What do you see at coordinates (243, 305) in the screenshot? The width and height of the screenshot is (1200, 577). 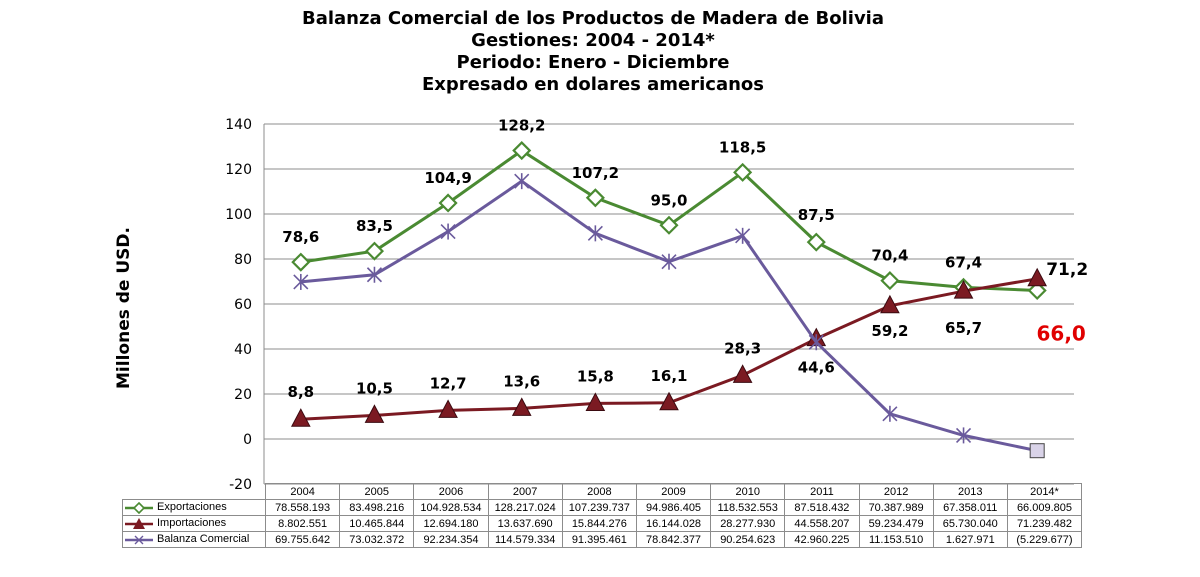 I see `y-tick-label: 60` at bounding box center [243, 305].